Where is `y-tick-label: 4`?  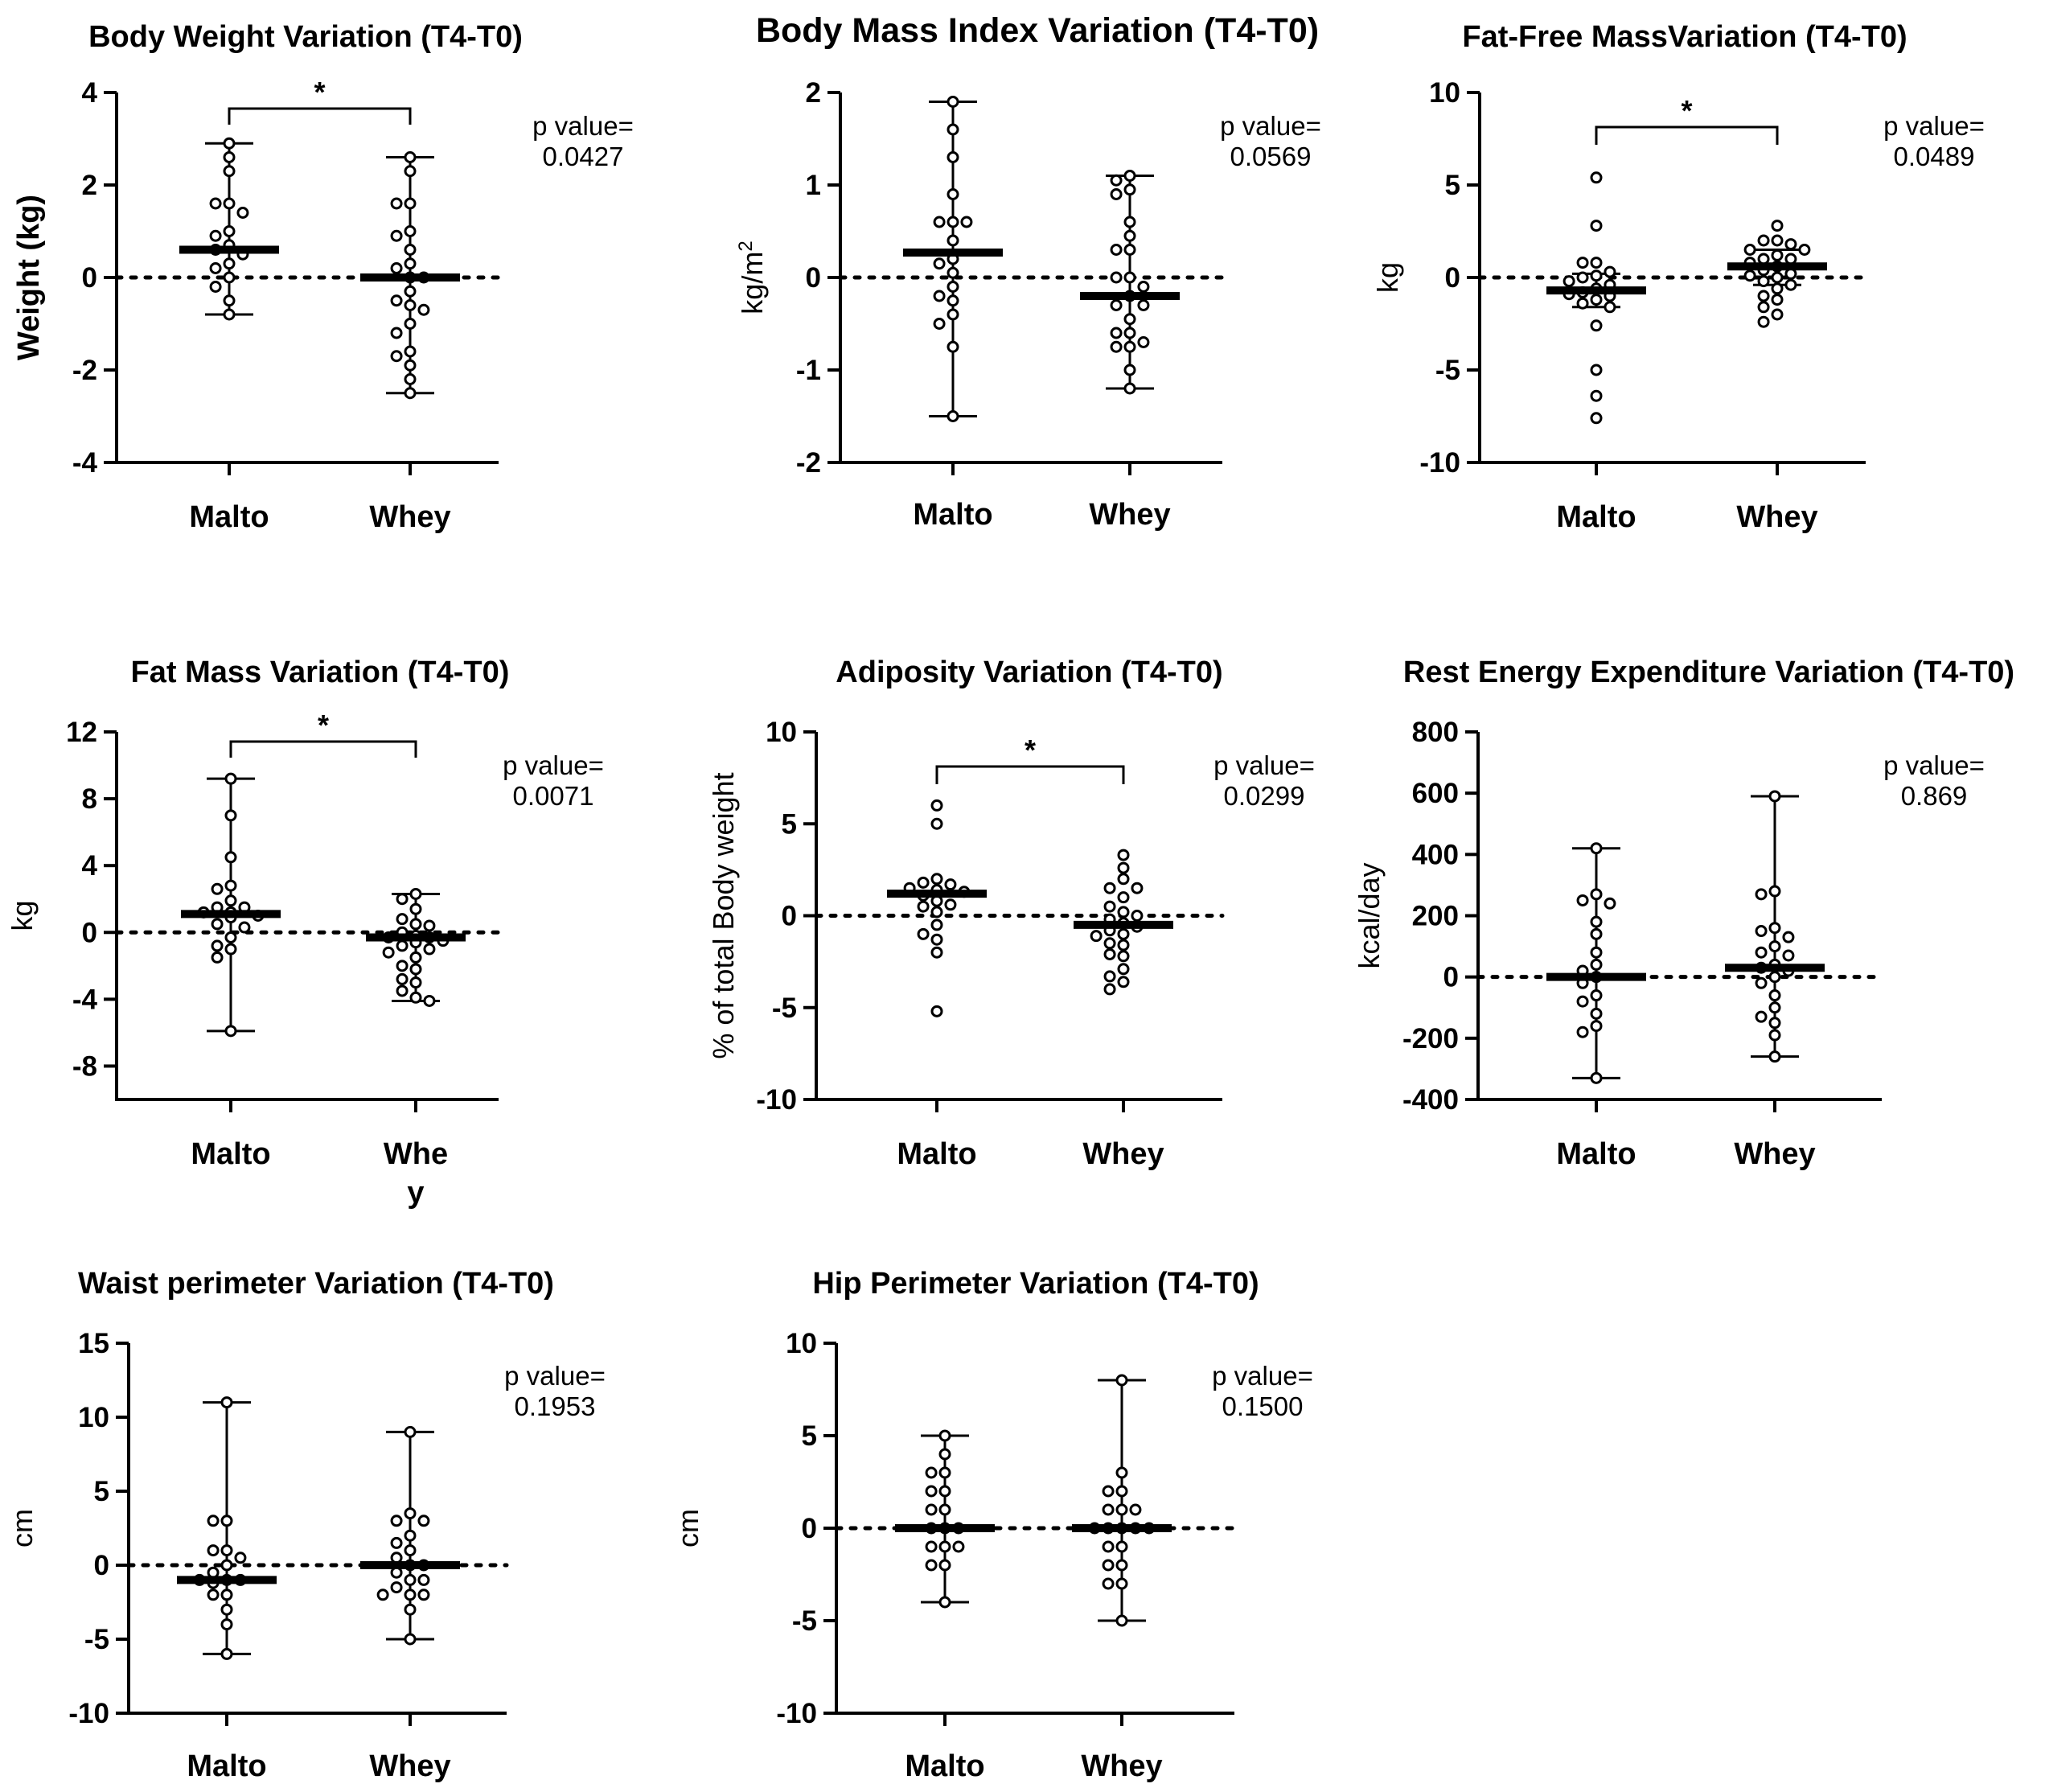 y-tick-label: 4 is located at coordinates (90, 866).